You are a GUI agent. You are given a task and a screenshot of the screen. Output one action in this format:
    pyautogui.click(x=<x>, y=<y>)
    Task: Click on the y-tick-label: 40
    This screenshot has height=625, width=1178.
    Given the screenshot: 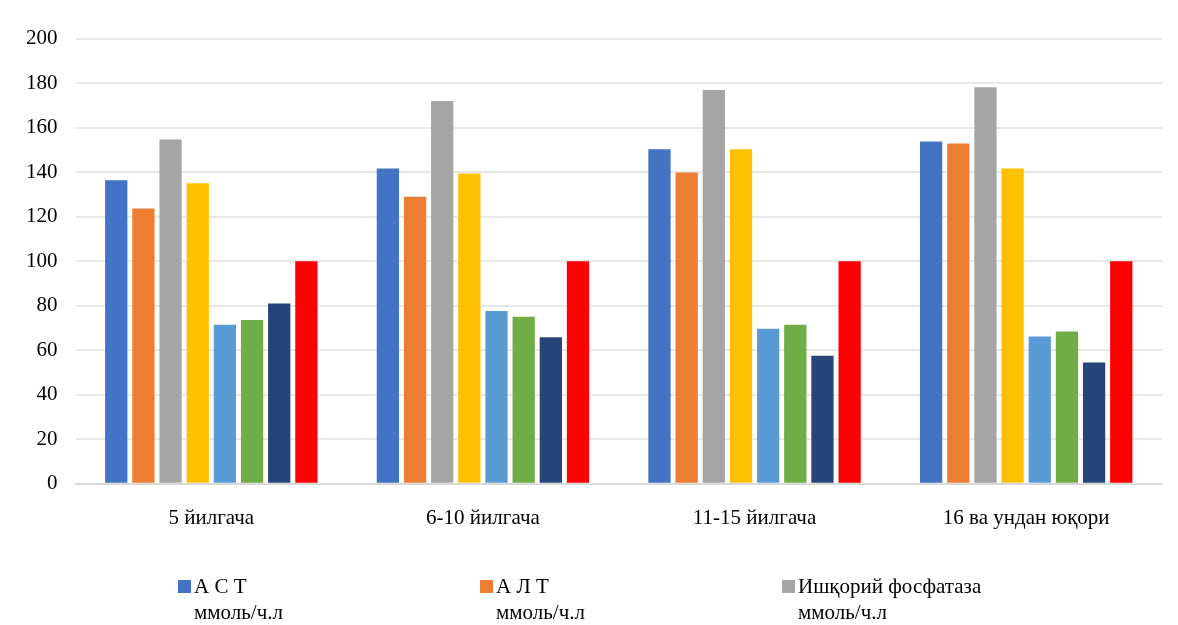 What is the action you would take?
    pyautogui.click(x=47, y=393)
    